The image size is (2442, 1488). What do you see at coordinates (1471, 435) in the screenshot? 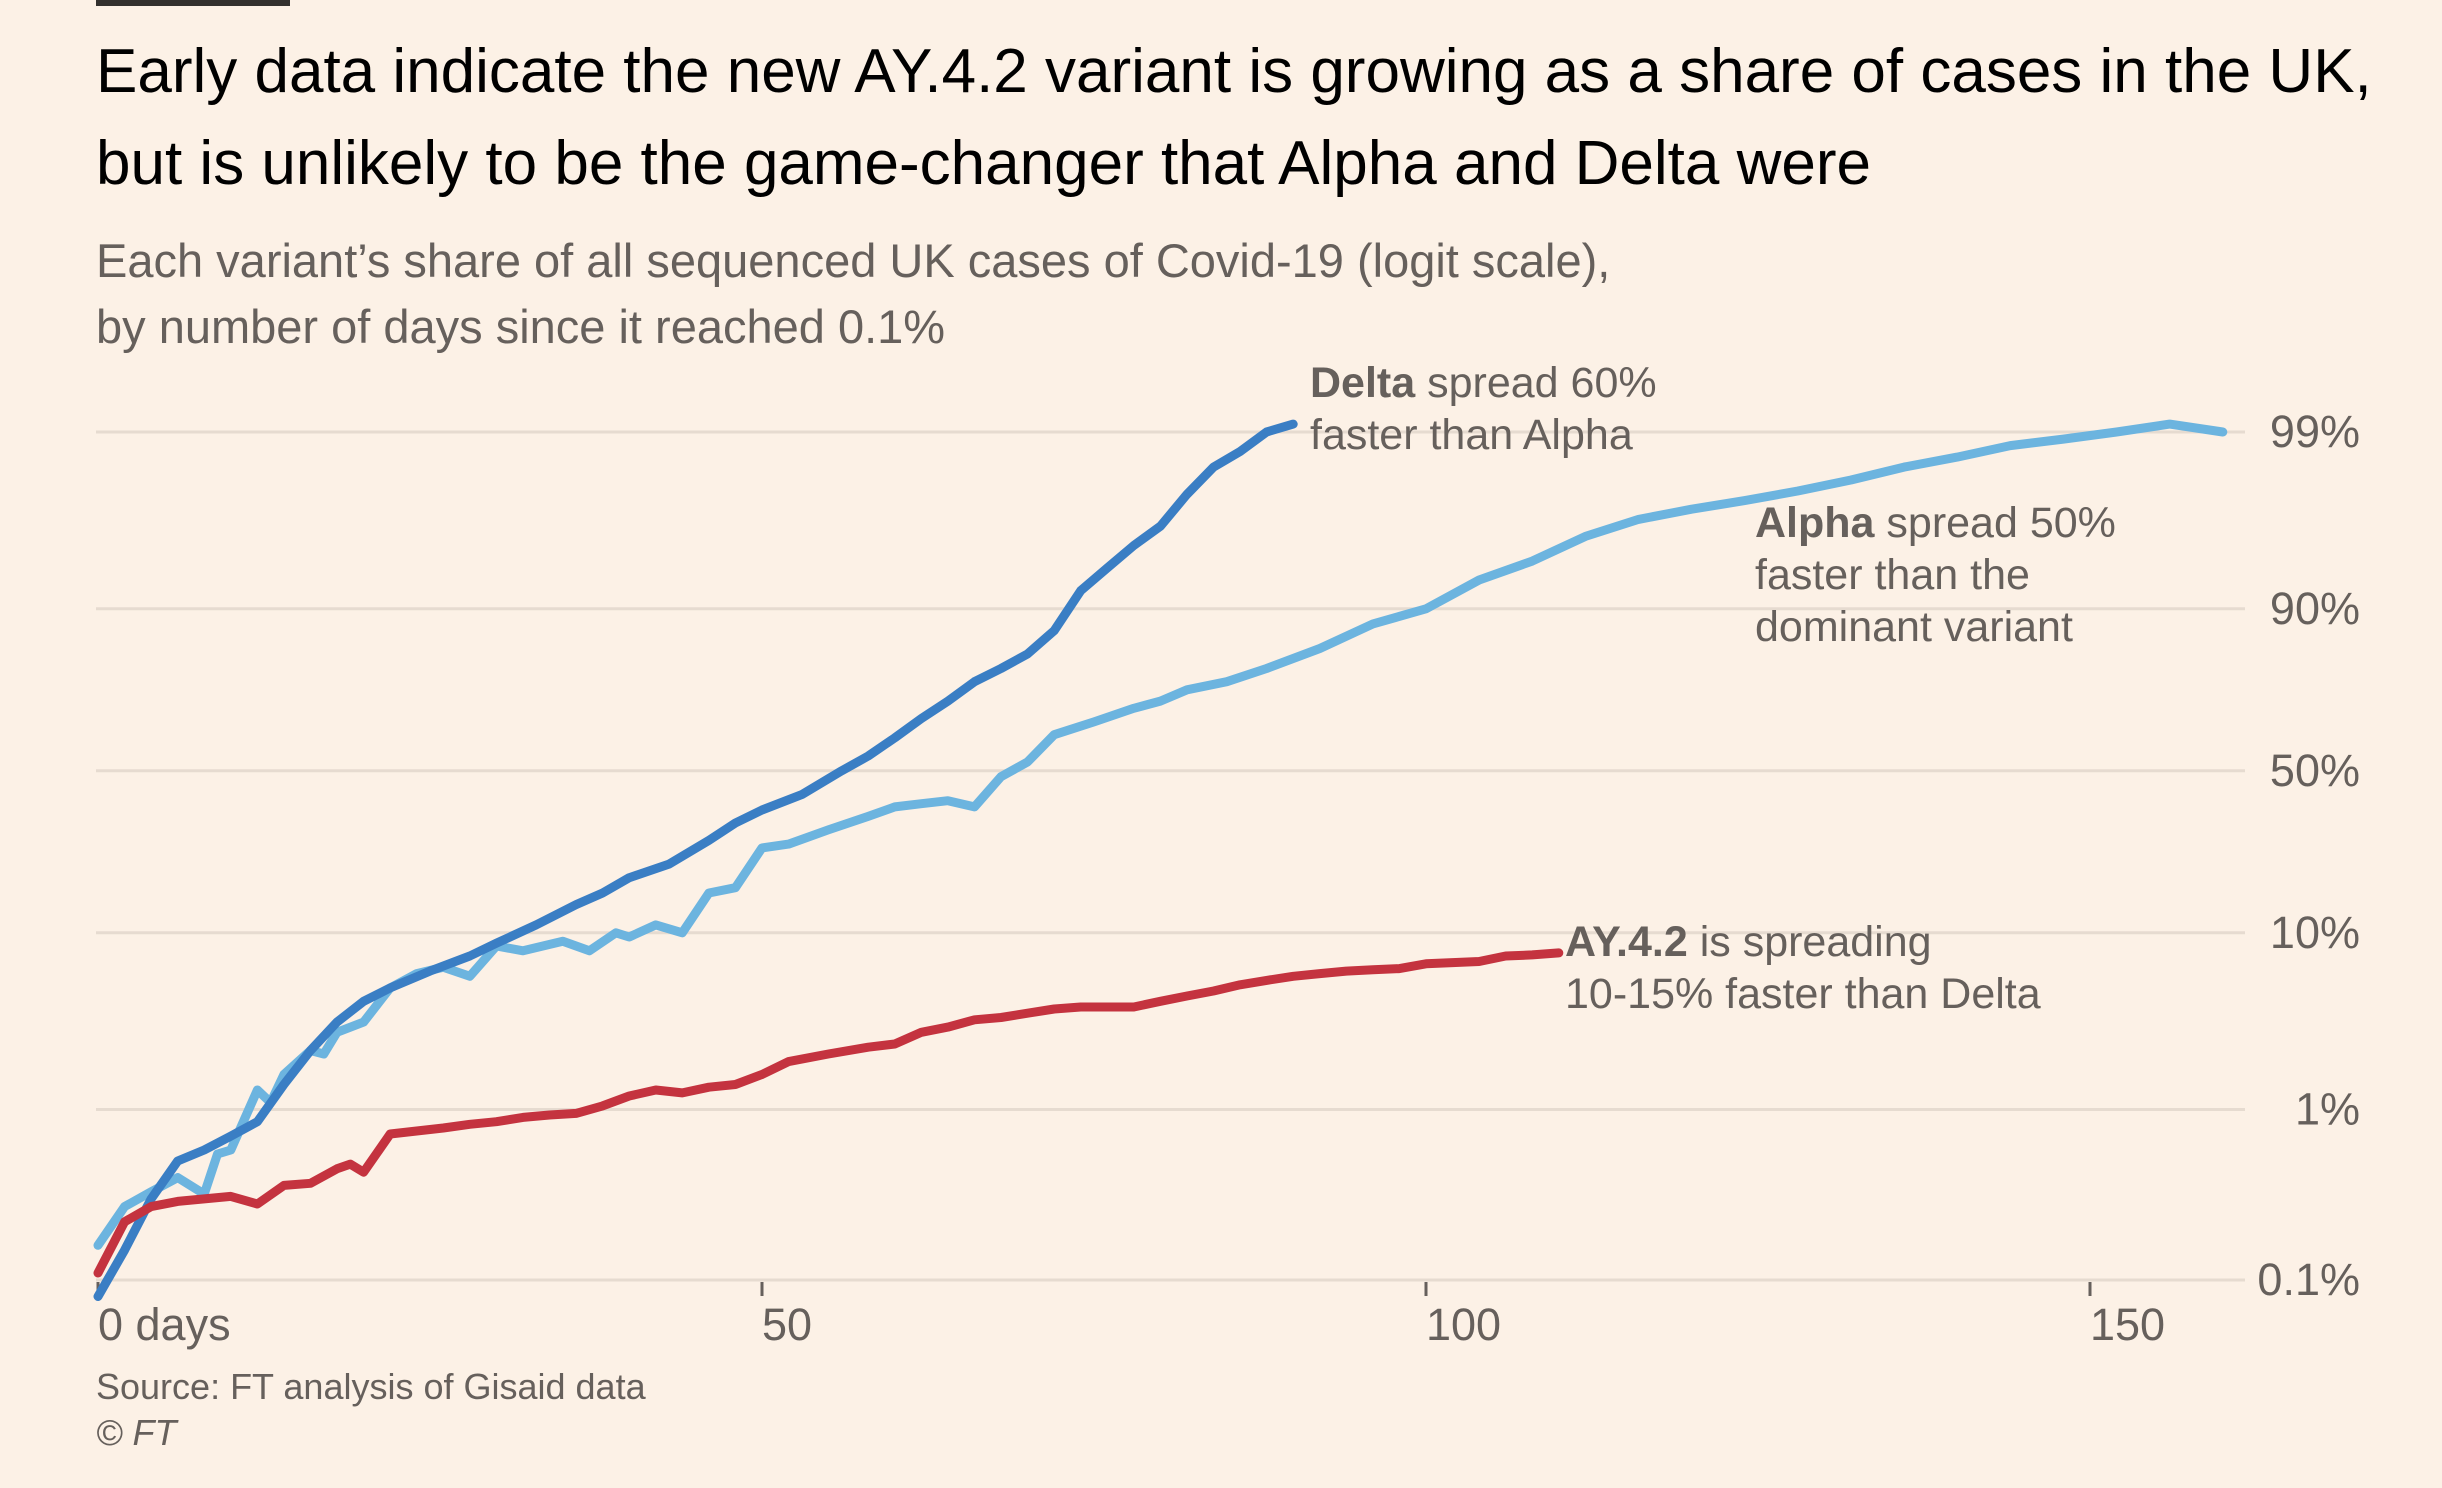
I see `delta-annotation-line-2: faster than Alpha` at bounding box center [1471, 435].